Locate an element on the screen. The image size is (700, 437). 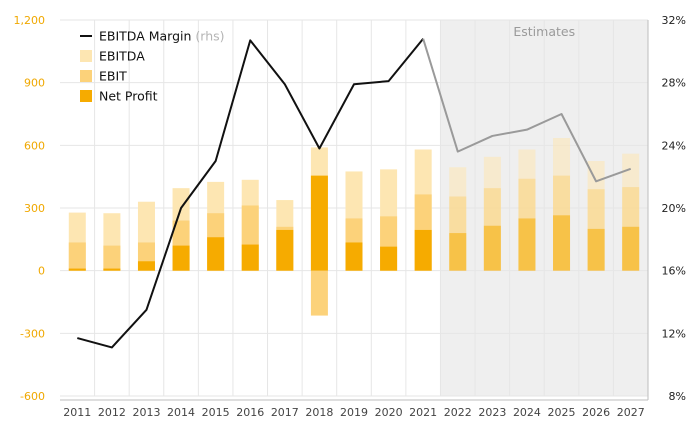
x-tick-label: 2020 is located at coordinates (389, 412).